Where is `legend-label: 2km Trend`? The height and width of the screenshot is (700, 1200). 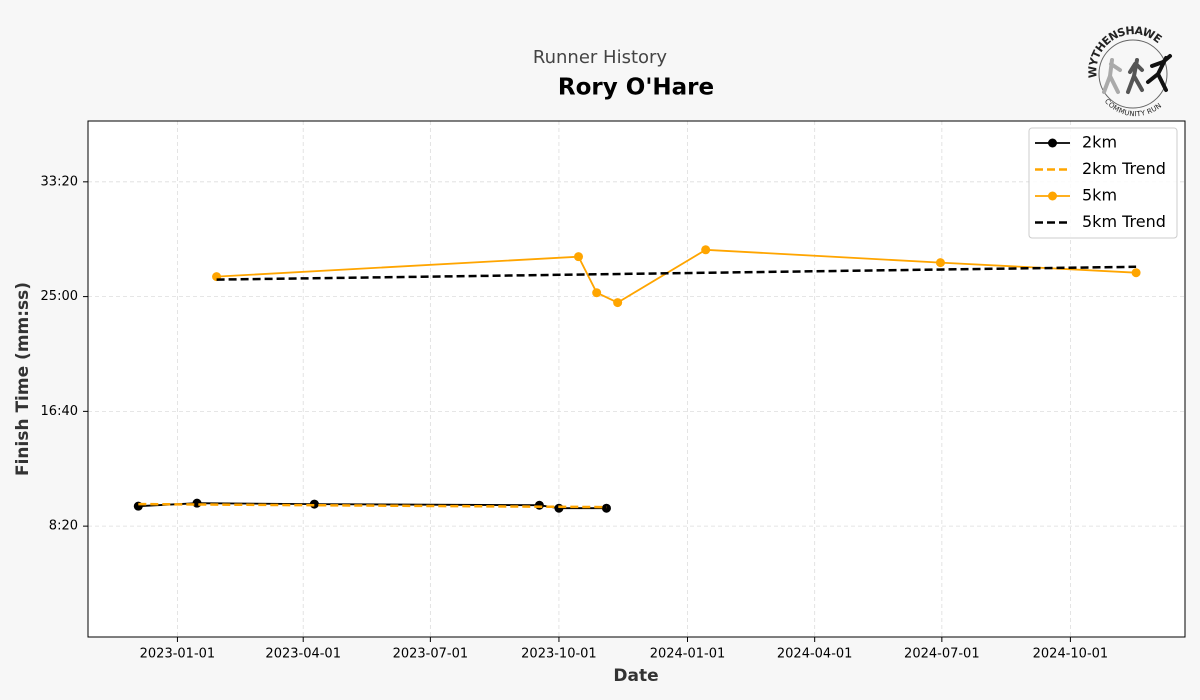
legend-label: 2km Trend is located at coordinates (1124, 168).